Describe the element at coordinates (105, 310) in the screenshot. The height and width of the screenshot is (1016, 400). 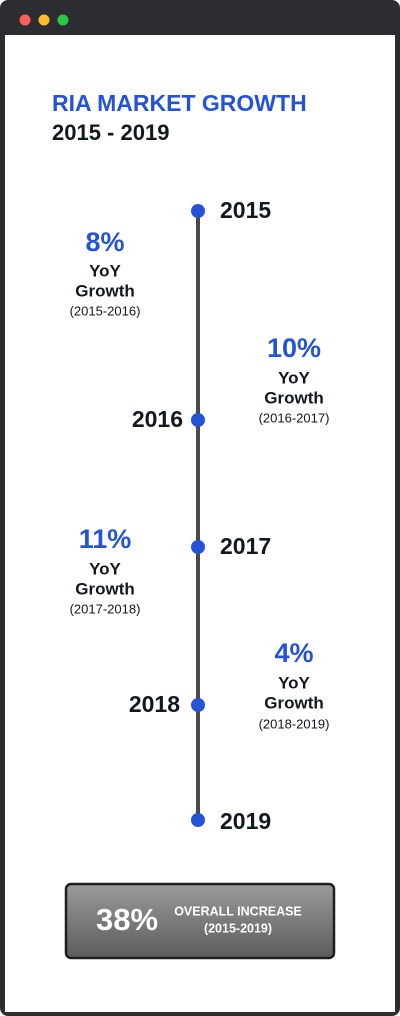
I see `growth-period: (2015-2016)` at that location.